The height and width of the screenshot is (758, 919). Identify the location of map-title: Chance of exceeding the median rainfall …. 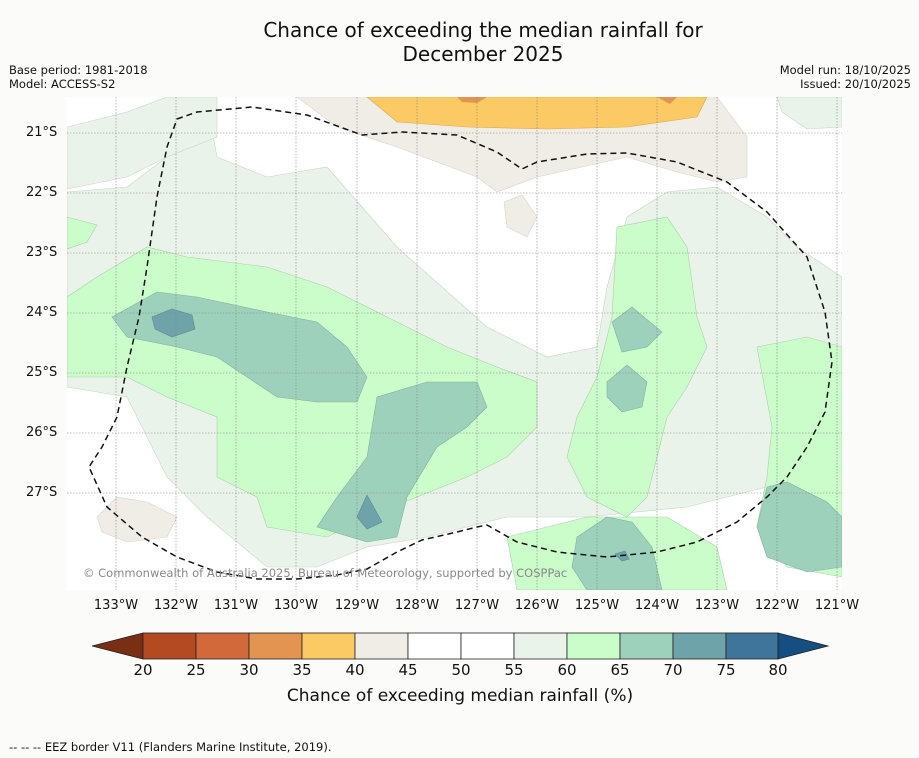
(483, 42).